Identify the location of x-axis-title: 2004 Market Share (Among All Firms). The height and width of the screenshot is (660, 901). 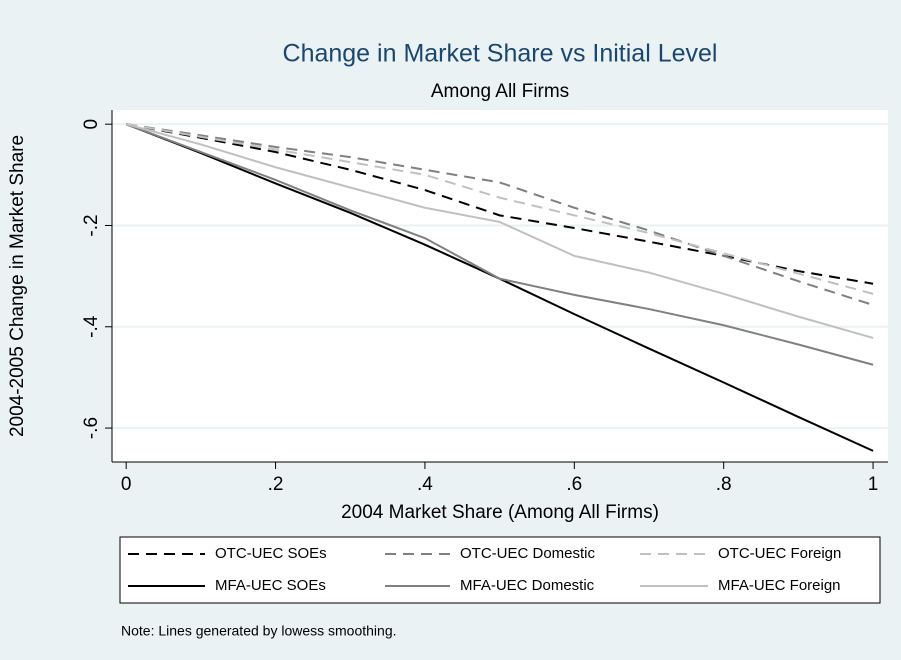
(500, 512).